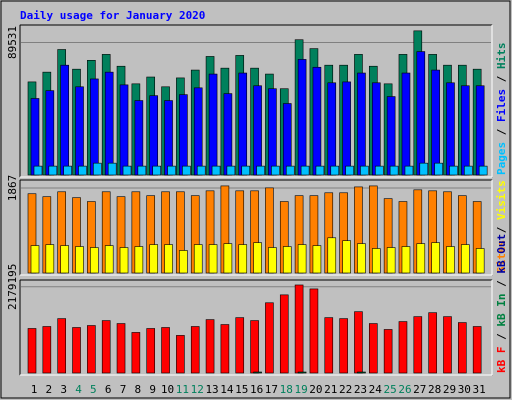 The image size is (512, 400). I want to click on x-tick-label: 29, so click(449, 389).